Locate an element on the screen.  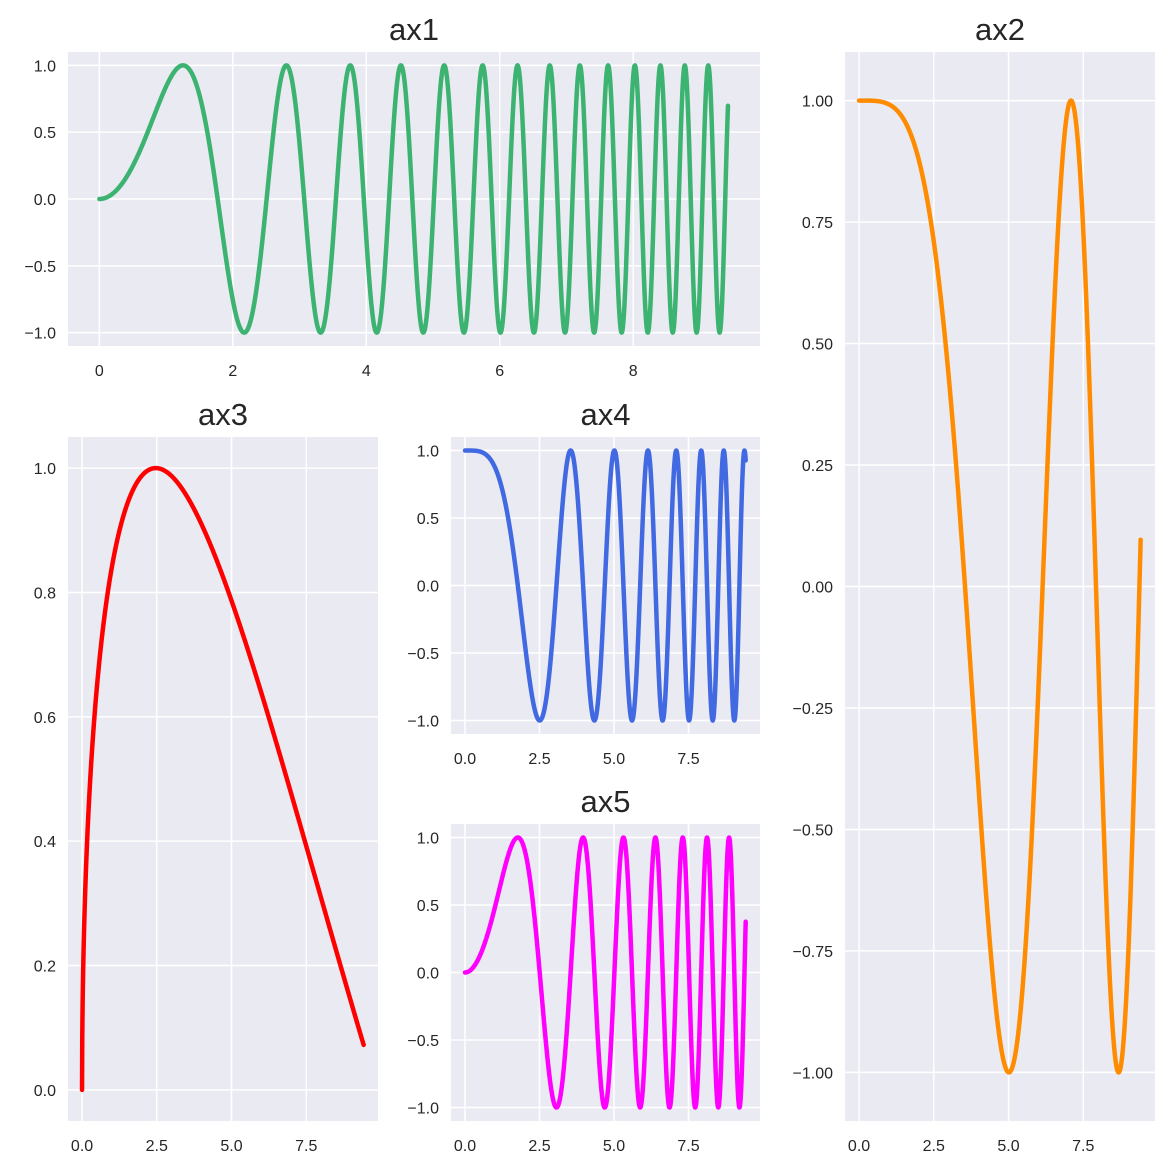
ax4-x-tick-label: 0.0 is located at coordinates (465, 759).